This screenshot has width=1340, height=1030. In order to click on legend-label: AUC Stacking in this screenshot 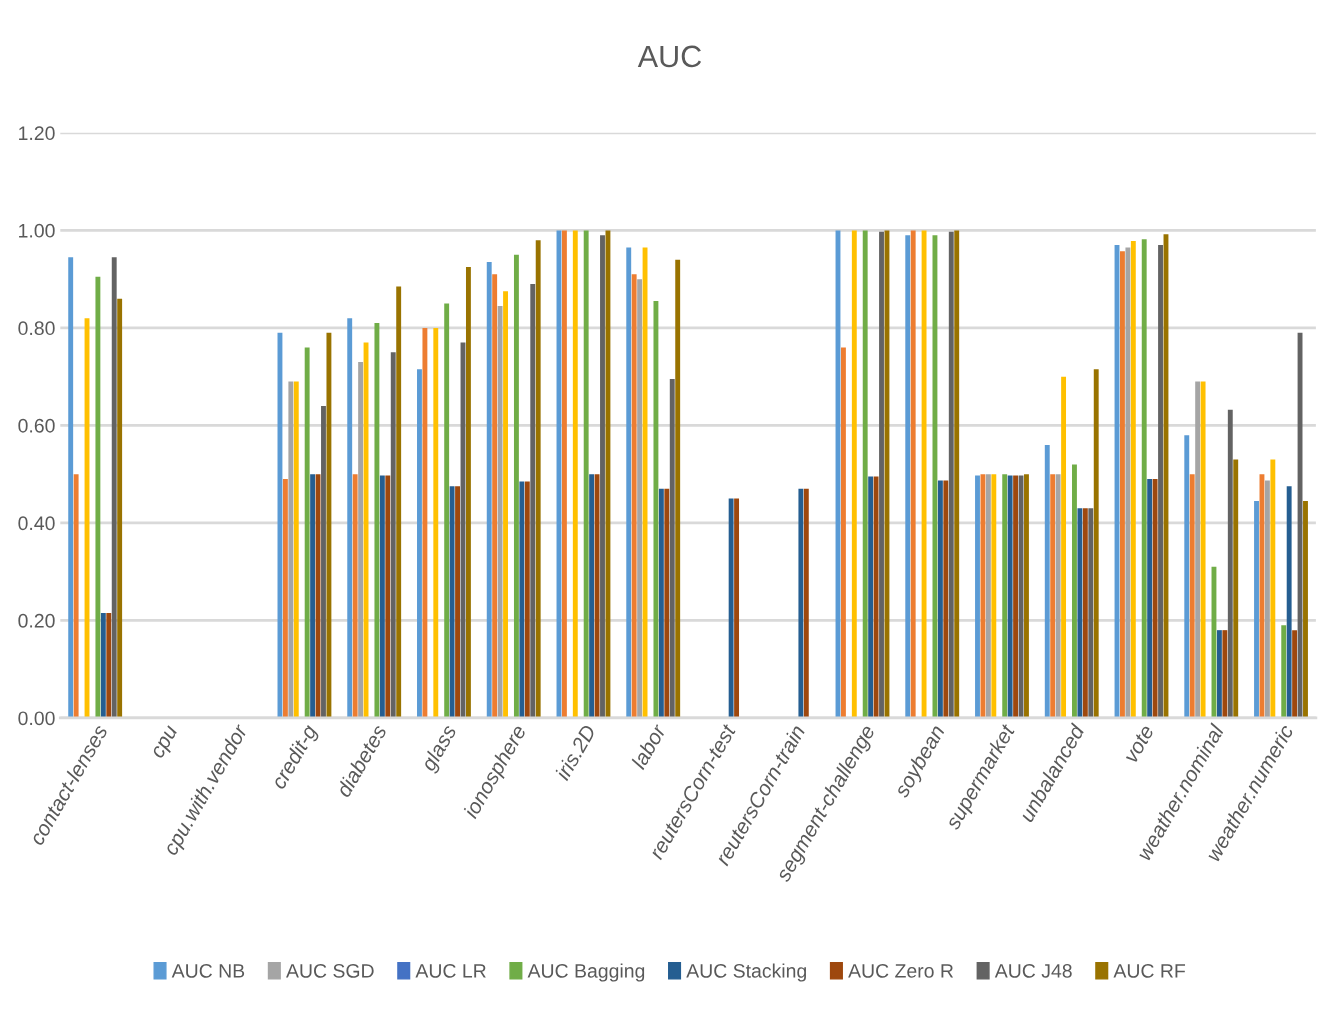, I will do `click(746, 972)`.